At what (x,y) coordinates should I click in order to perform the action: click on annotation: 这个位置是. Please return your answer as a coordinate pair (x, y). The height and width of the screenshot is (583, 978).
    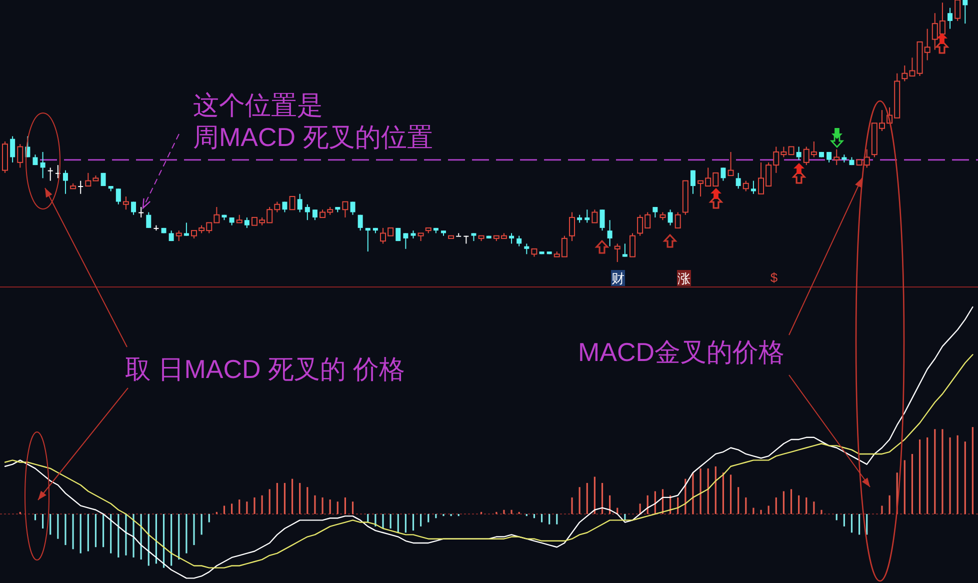
    Looking at the image, I should click on (258, 105).